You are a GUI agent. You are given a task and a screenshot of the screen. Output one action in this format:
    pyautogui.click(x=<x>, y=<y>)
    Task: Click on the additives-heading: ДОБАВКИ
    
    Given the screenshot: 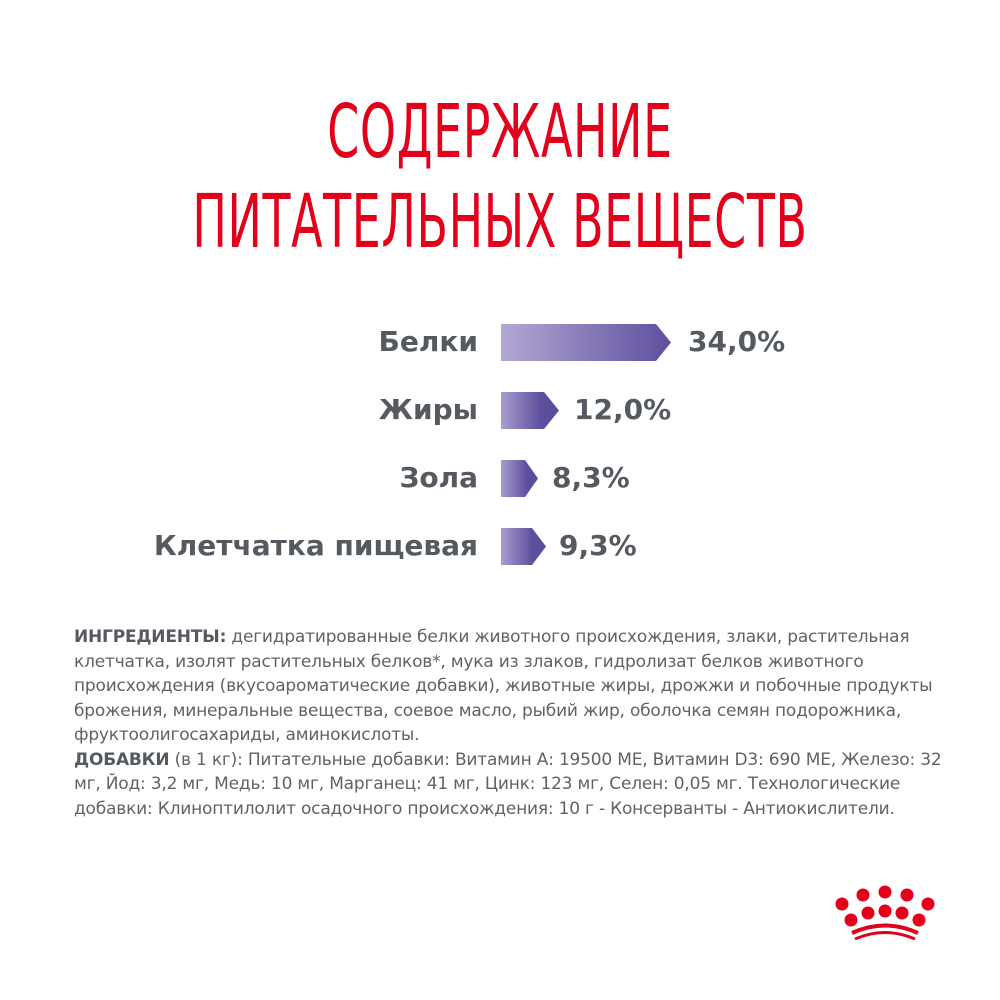 What is the action you would take?
    pyautogui.click(x=122, y=759)
    